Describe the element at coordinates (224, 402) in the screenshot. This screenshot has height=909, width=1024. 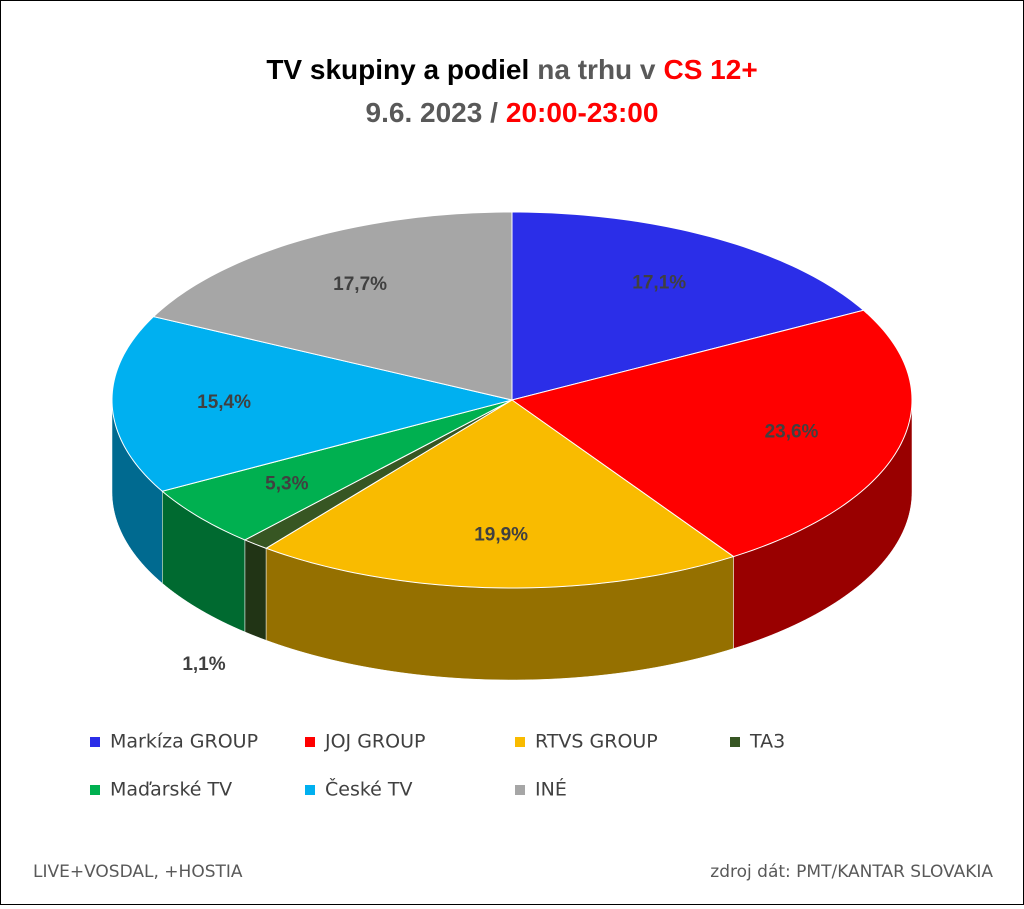
I see `data-label: 15,4%` at that location.